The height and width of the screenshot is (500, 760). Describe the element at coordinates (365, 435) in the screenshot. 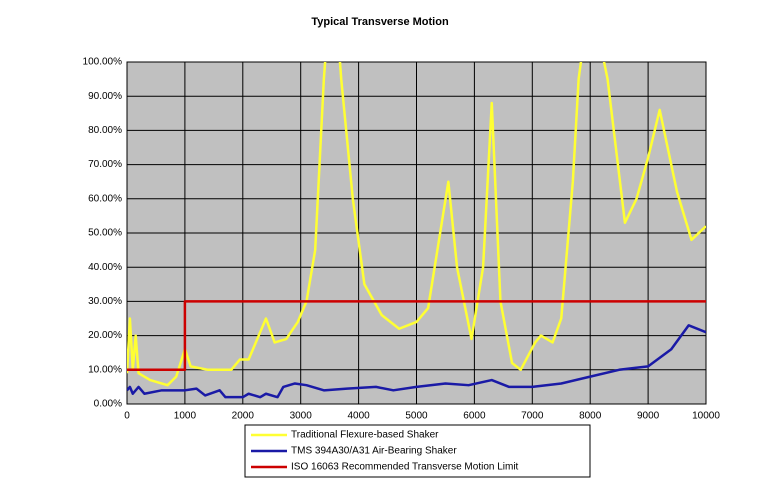

I see `legend-label: Traditional Flexure-based Shaker` at that location.